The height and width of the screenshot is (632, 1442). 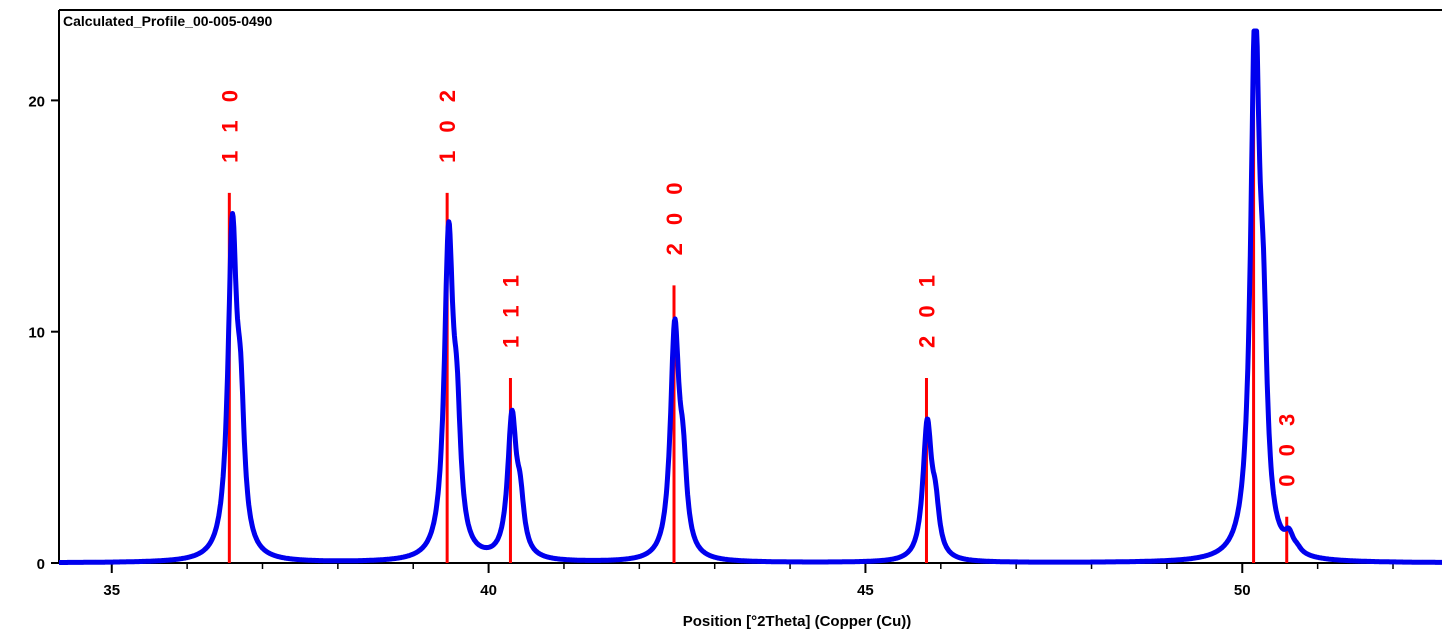 What do you see at coordinates (36, 333) in the screenshot?
I see `y-tick-label-10: 10` at bounding box center [36, 333].